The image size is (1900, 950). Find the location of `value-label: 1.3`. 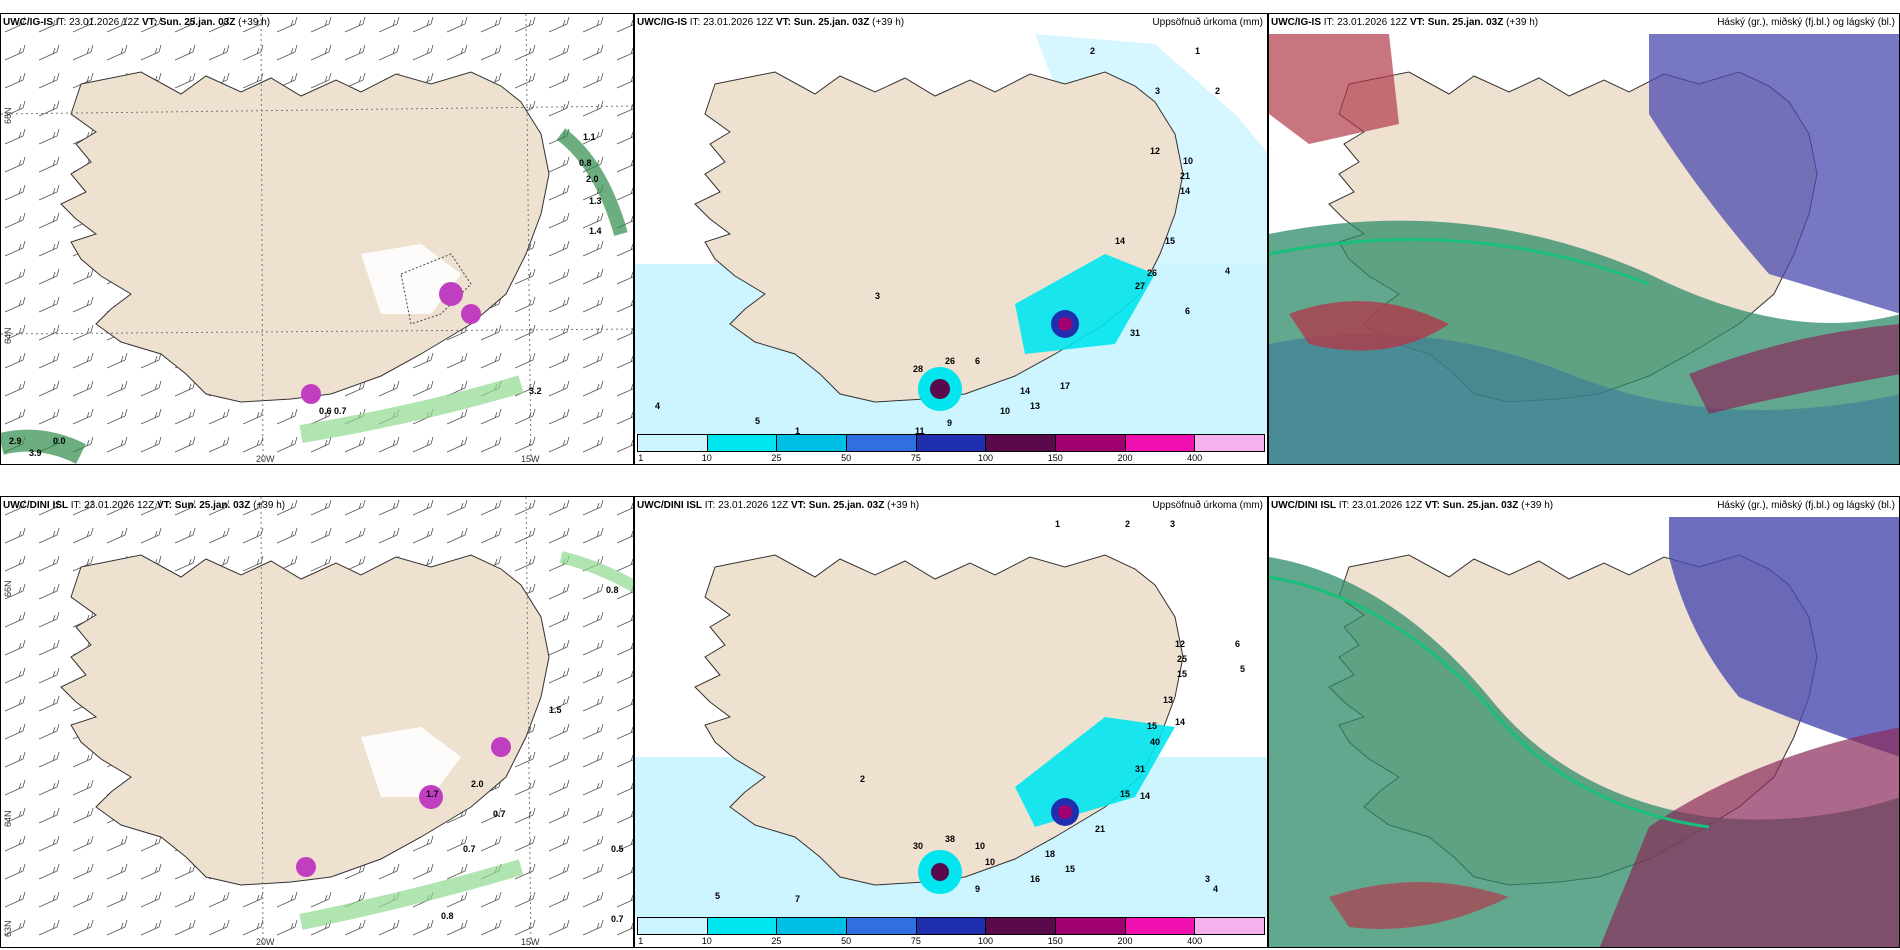

value-label: 1.3 is located at coordinates (595, 201).